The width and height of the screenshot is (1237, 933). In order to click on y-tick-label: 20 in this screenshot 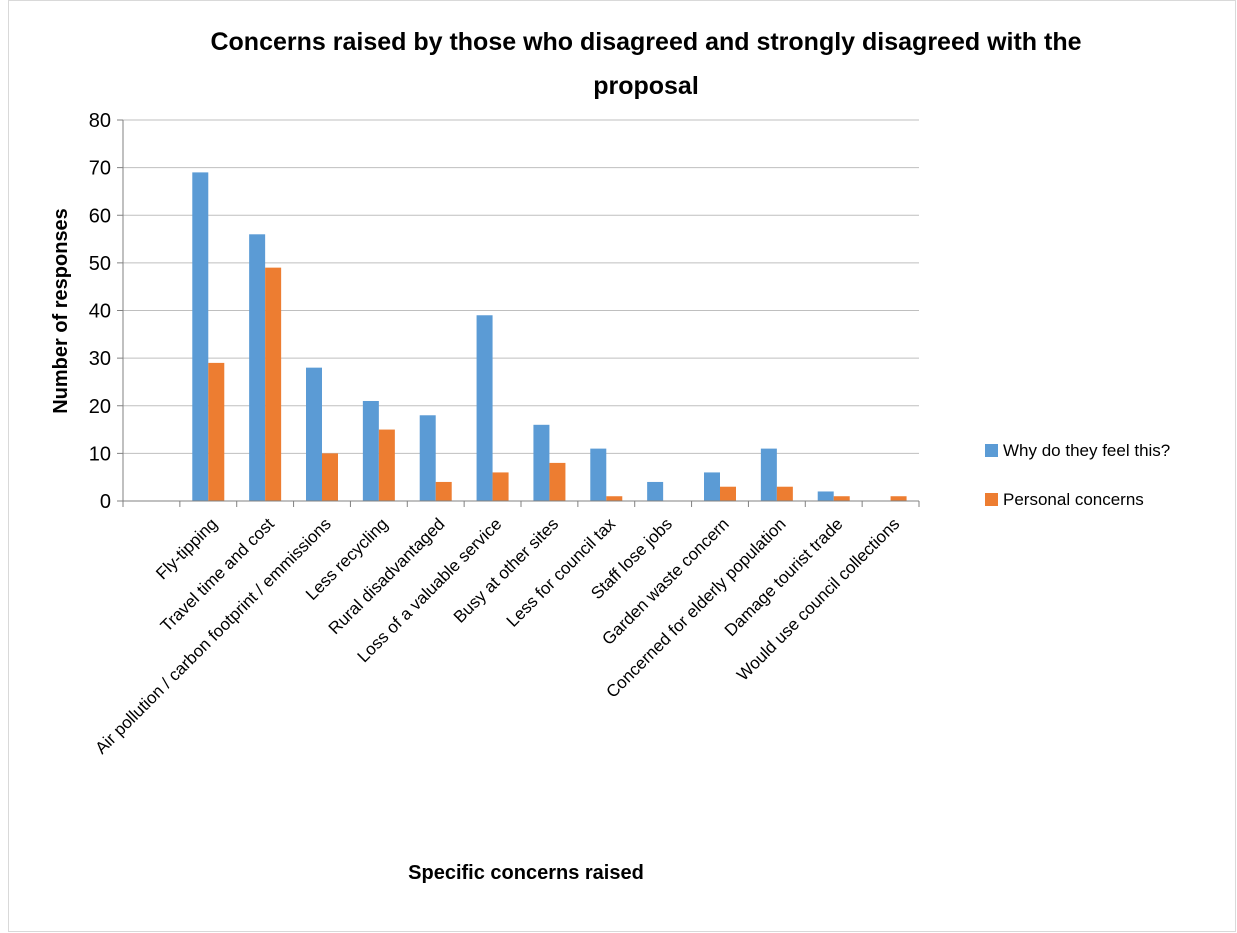, I will do `click(100, 407)`.